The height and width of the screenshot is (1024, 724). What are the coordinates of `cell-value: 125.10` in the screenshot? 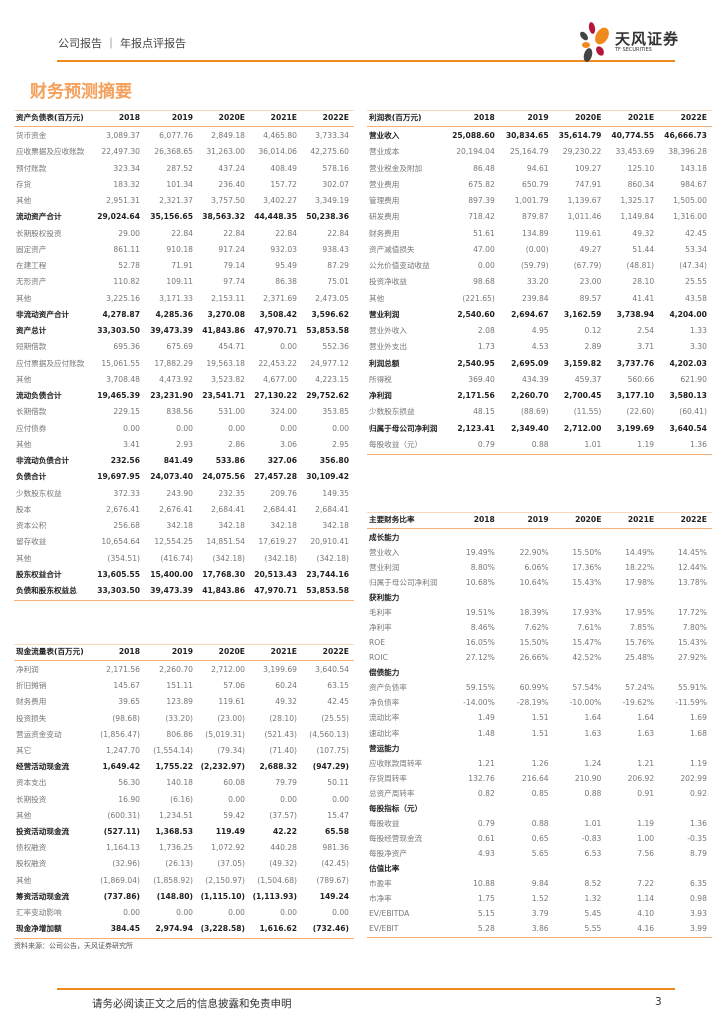 It's located at (641, 168).